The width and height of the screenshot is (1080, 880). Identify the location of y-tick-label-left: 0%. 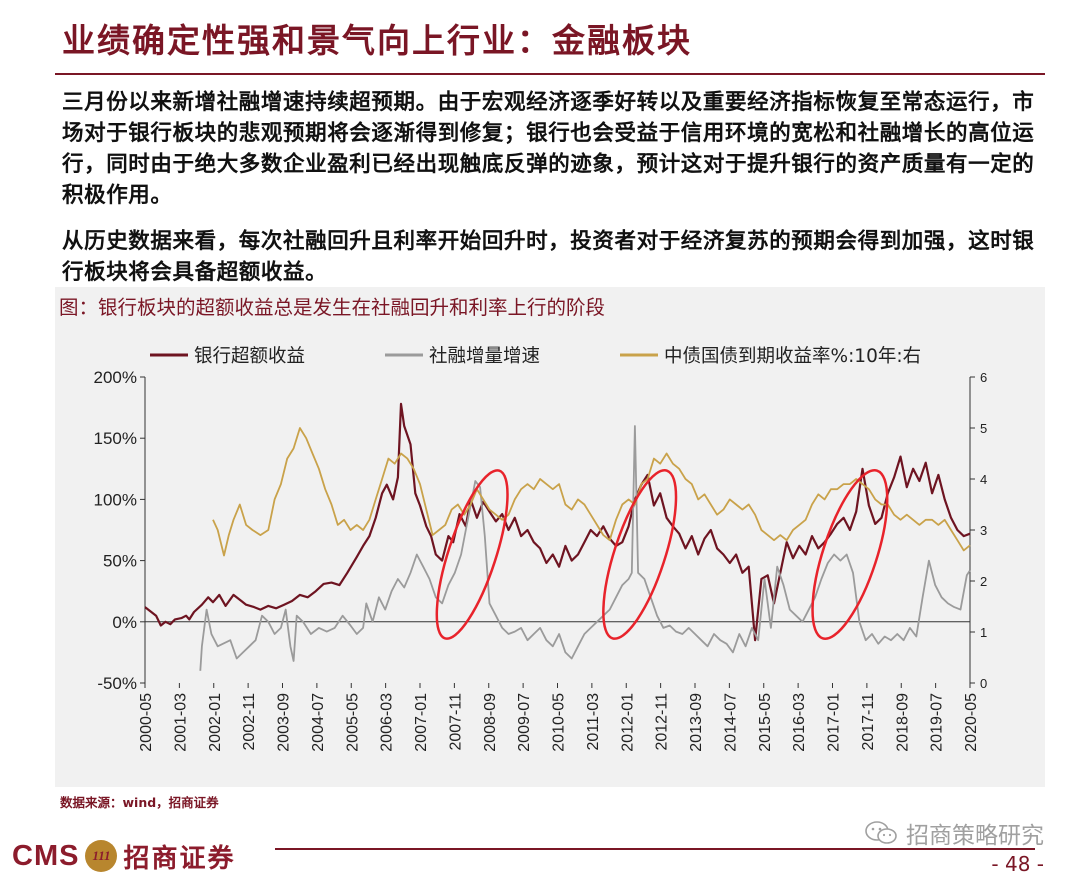
(124, 622).